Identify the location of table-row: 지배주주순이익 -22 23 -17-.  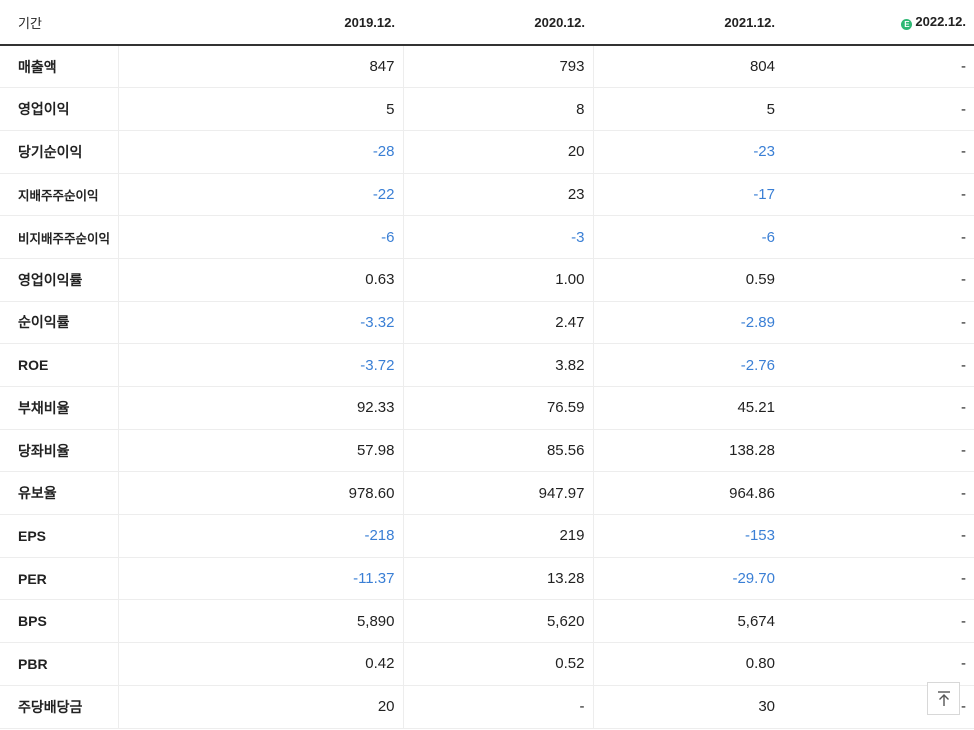
(487, 195).